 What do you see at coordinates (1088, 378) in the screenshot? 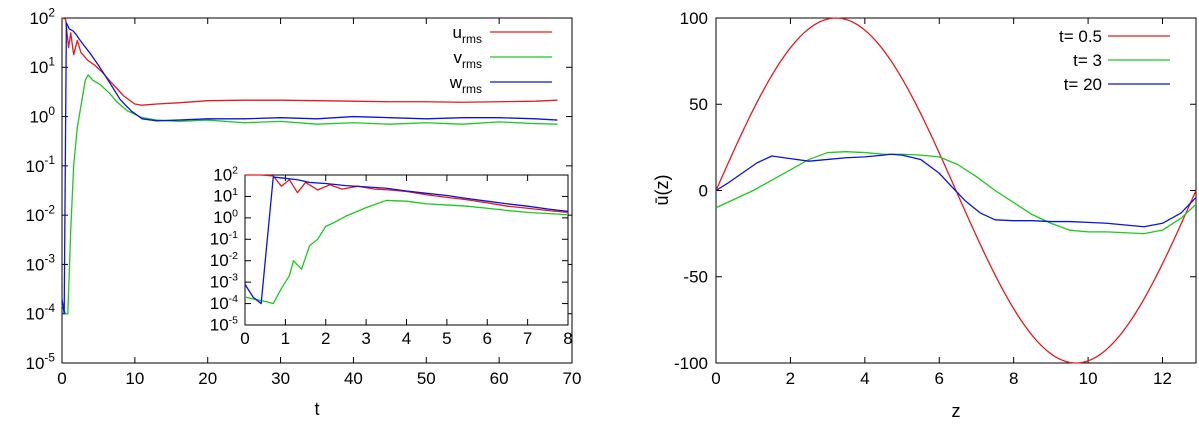
I see `right-x-tick-label: 10` at bounding box center [1088, 378].